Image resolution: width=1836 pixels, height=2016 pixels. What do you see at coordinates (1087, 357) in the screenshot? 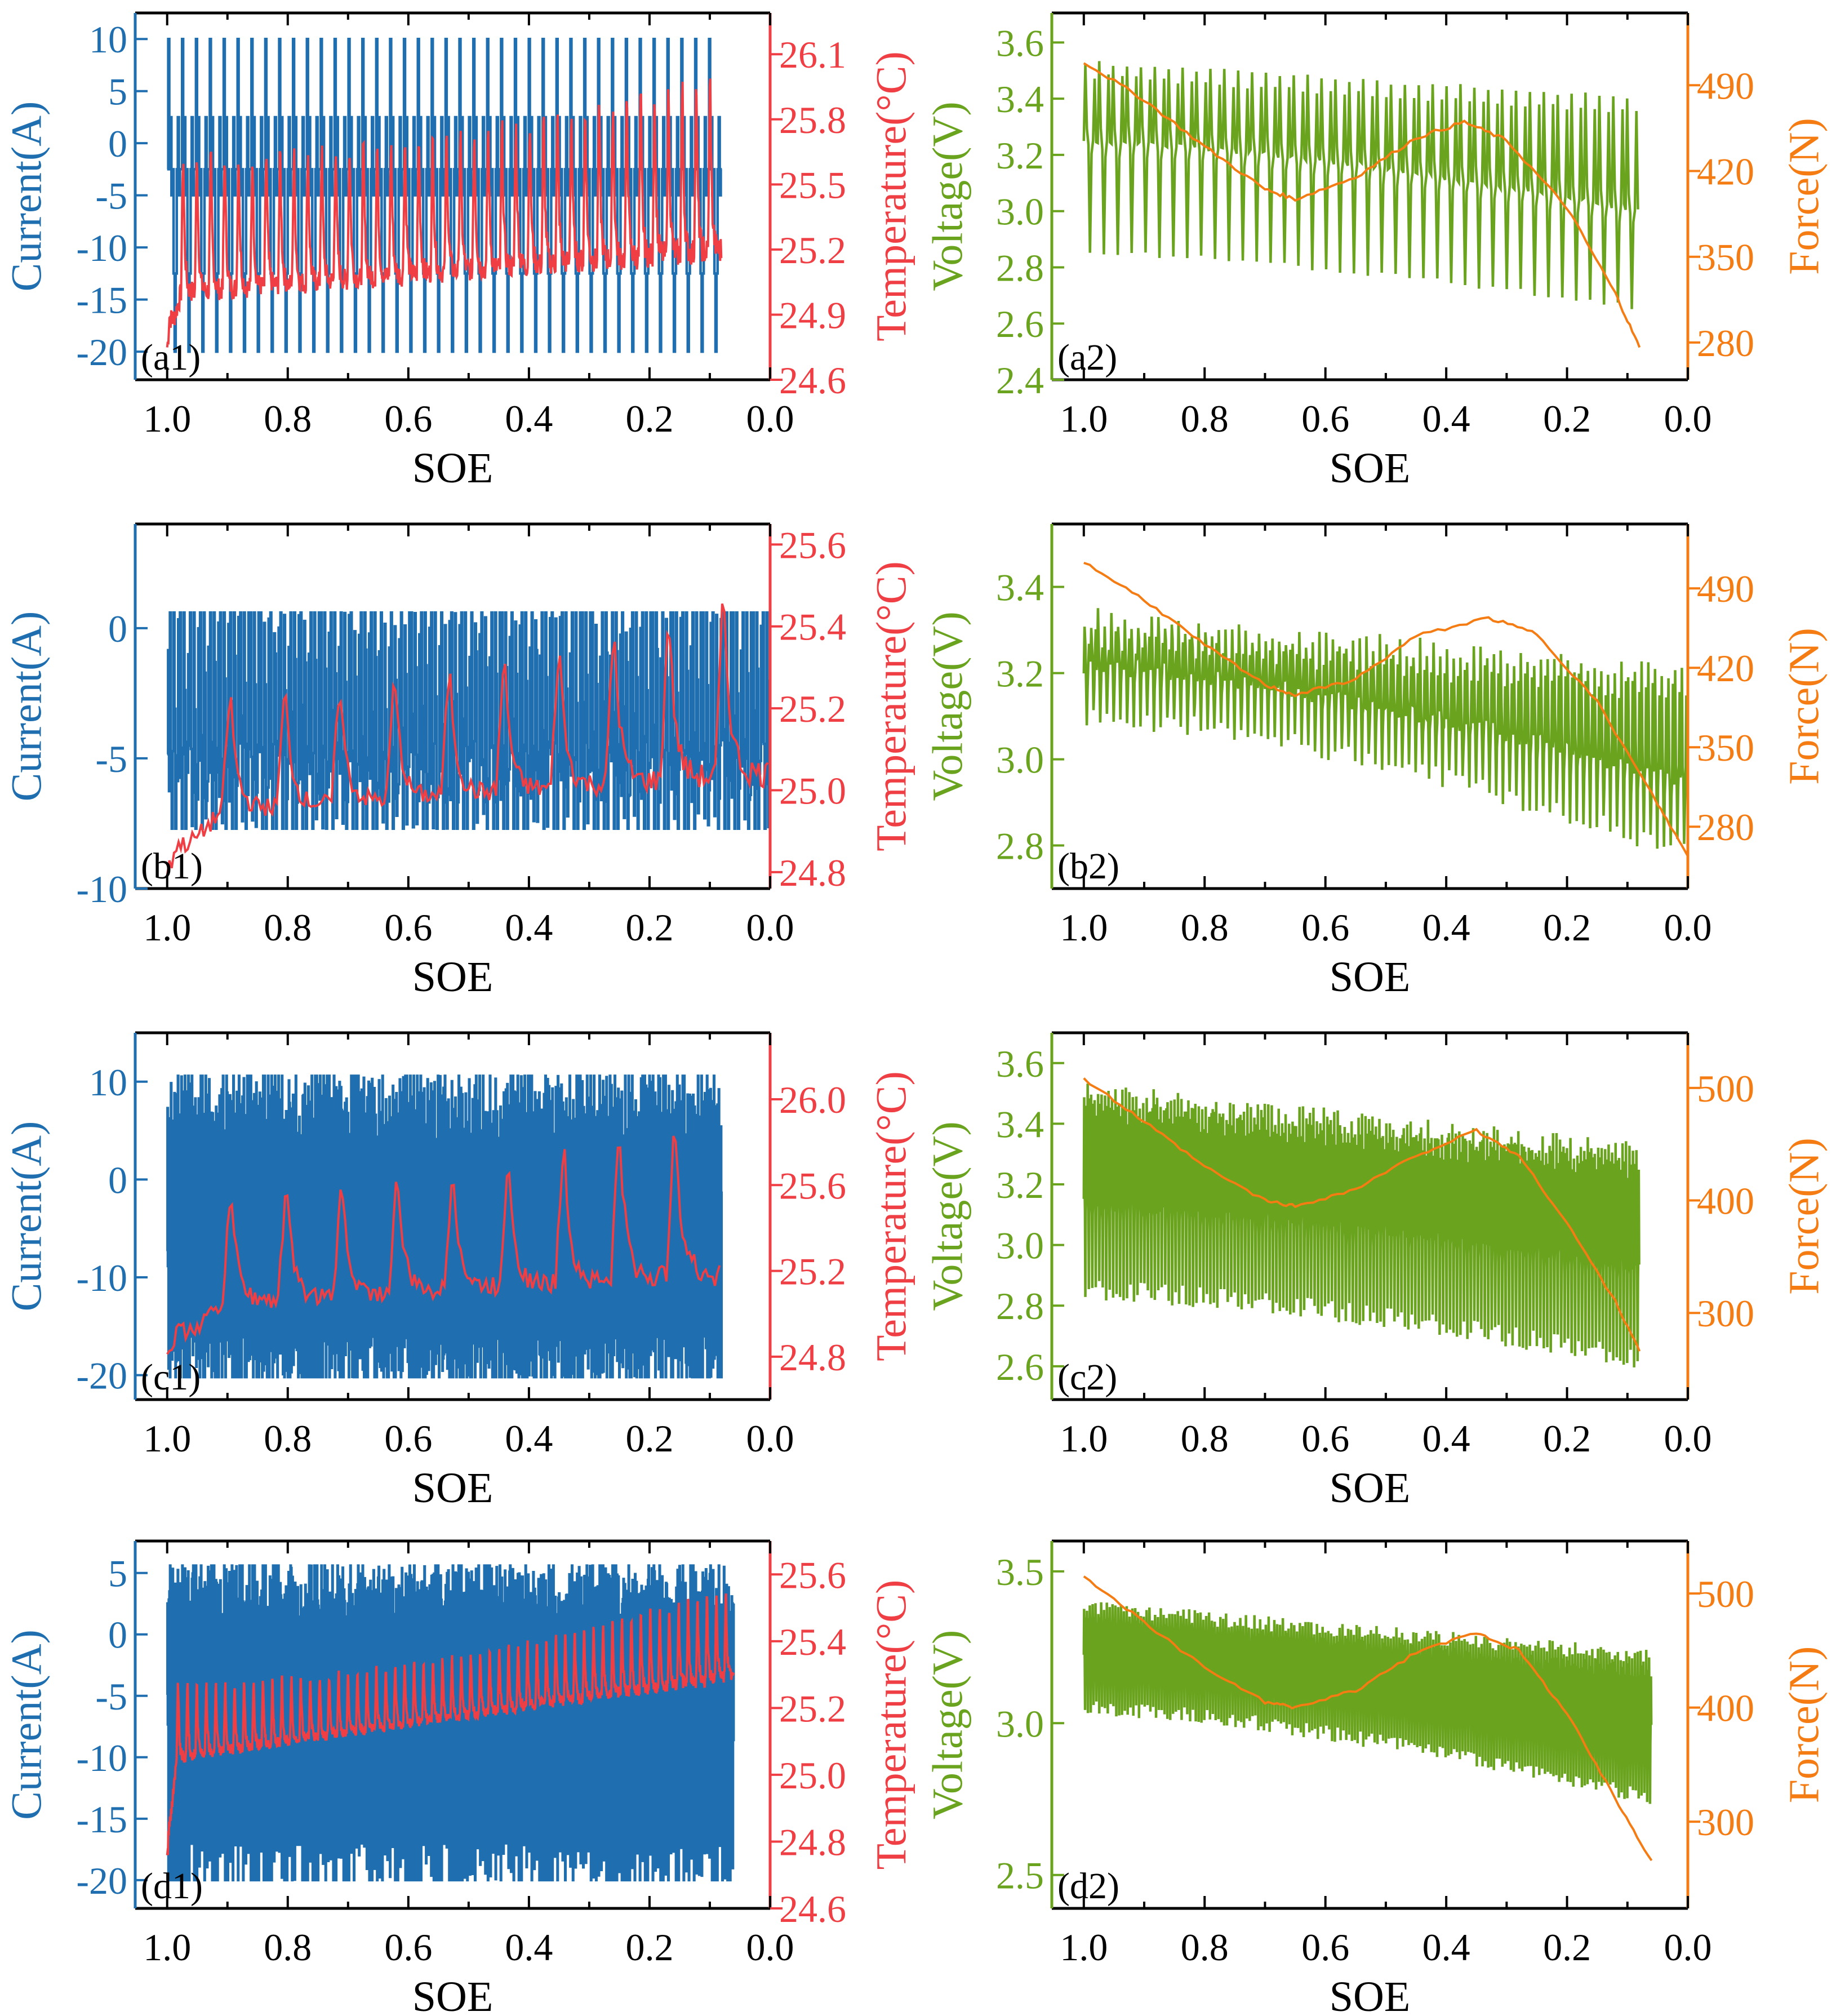
I see `panel-label: (a2)` at bounding box center [1087, 357].